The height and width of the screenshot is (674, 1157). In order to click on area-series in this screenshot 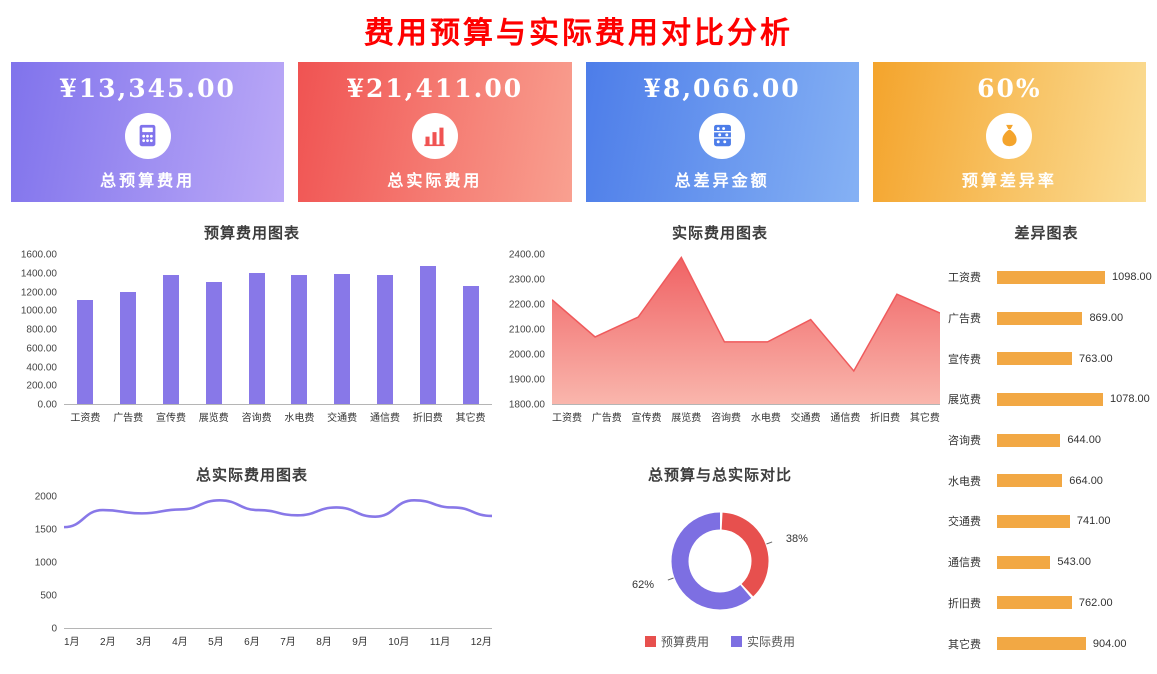, I will do `click(746, 329)`.